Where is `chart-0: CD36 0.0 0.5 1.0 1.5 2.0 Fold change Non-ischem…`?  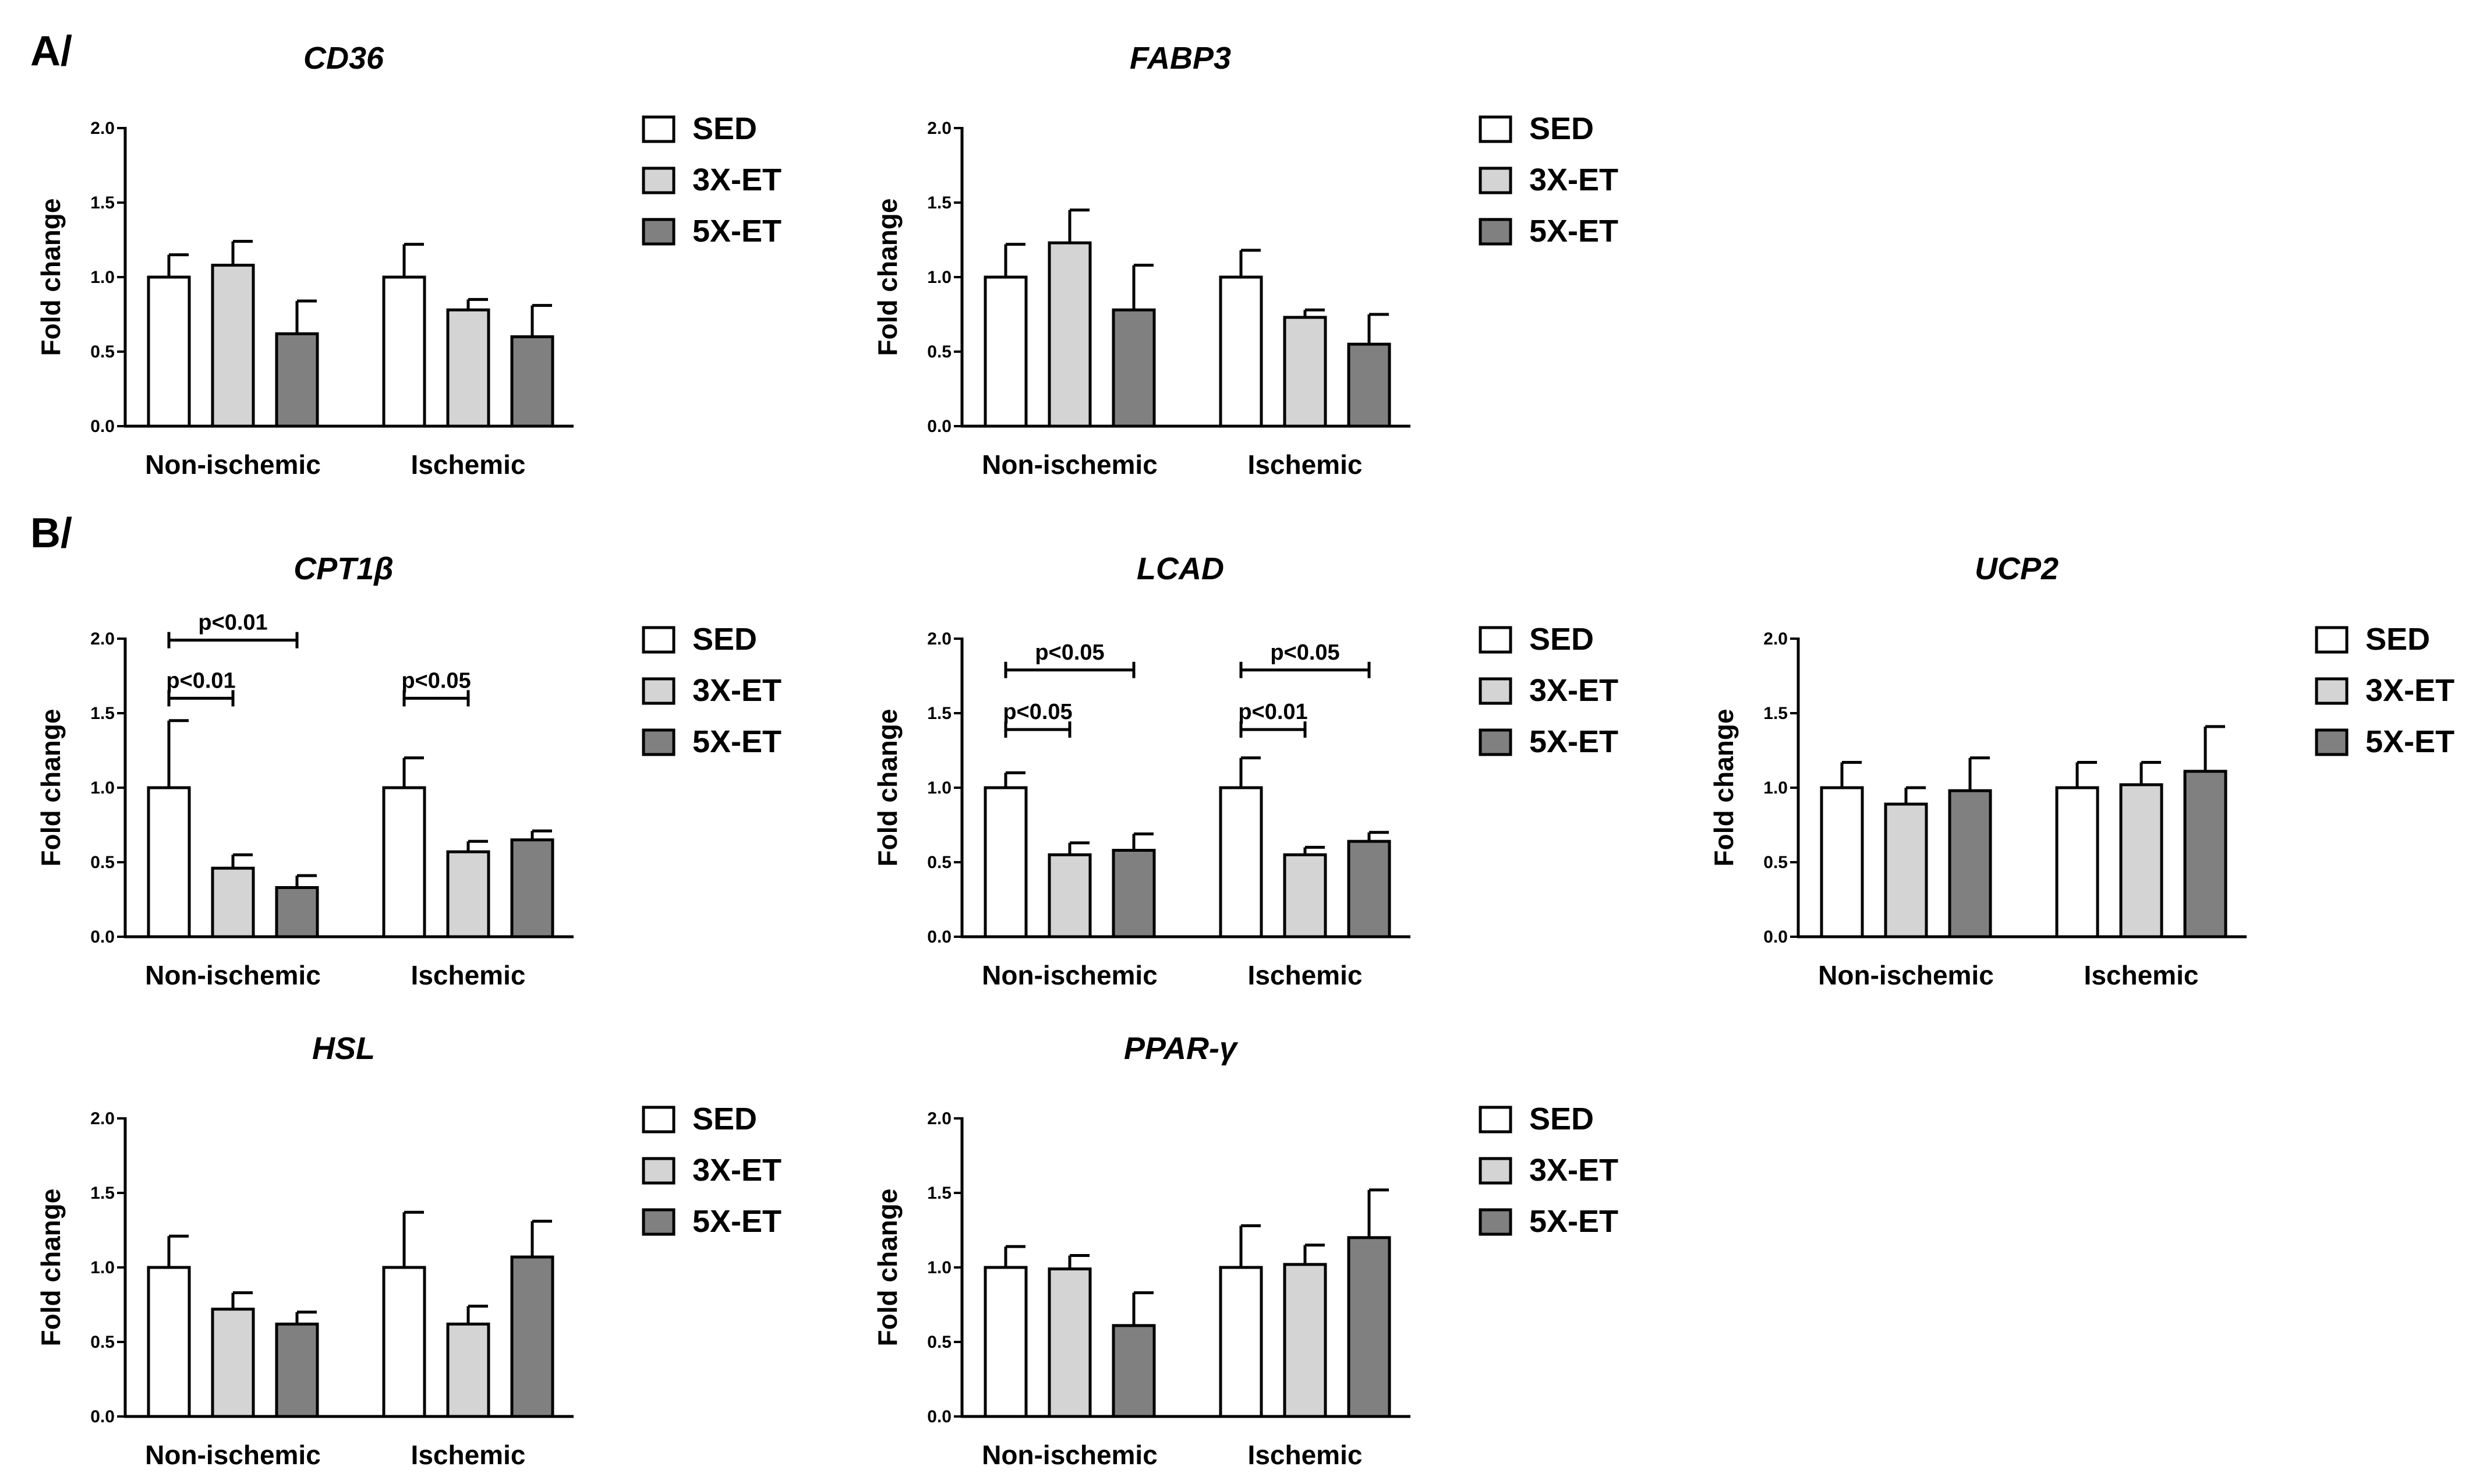 chart-0: CD36 0.0 0.5 1.0 1.5 2.0 Fold change Non-ischem… is located at coordinates (409, 260).